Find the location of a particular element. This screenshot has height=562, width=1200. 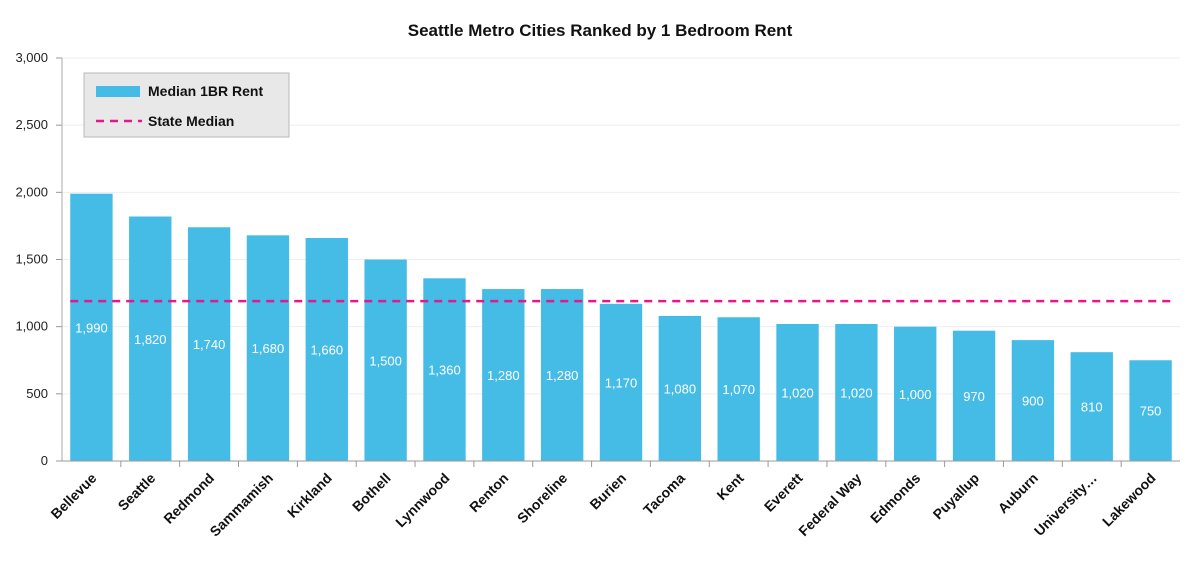

x-tick-label: Everett is located at coordinates (783, 492).